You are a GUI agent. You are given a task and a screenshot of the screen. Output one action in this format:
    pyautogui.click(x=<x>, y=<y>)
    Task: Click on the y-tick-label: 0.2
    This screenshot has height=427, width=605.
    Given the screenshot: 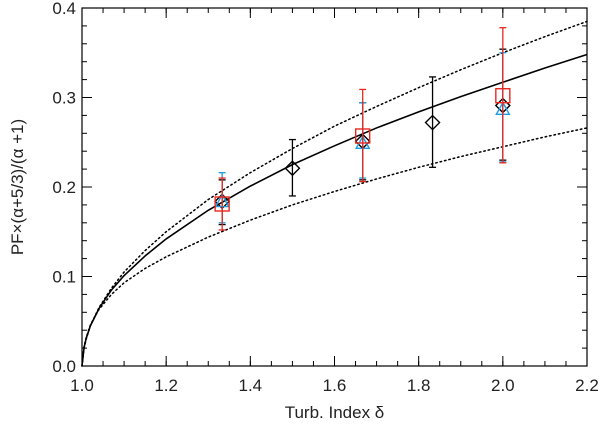 What is the action you would take?
    pyautogui.click(x=64, y=187)
    